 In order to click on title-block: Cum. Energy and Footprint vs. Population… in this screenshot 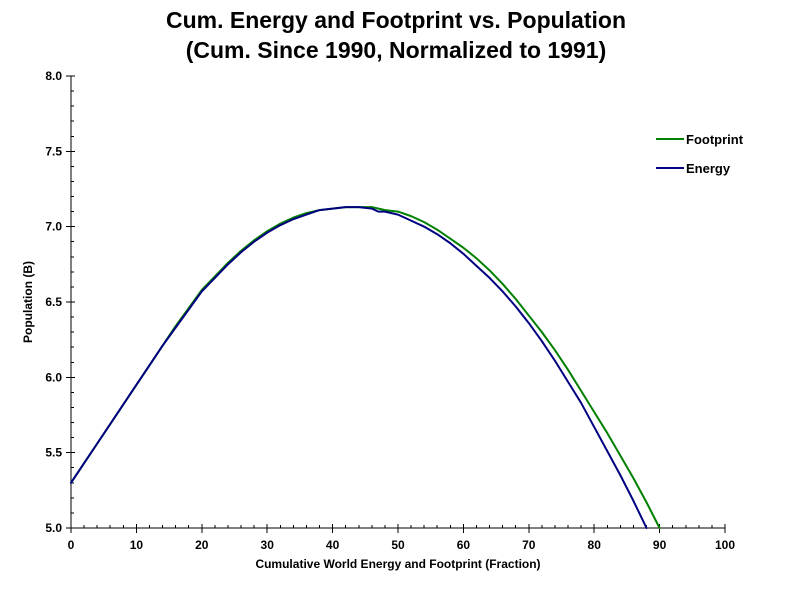, I will do `click(396, 35)`.